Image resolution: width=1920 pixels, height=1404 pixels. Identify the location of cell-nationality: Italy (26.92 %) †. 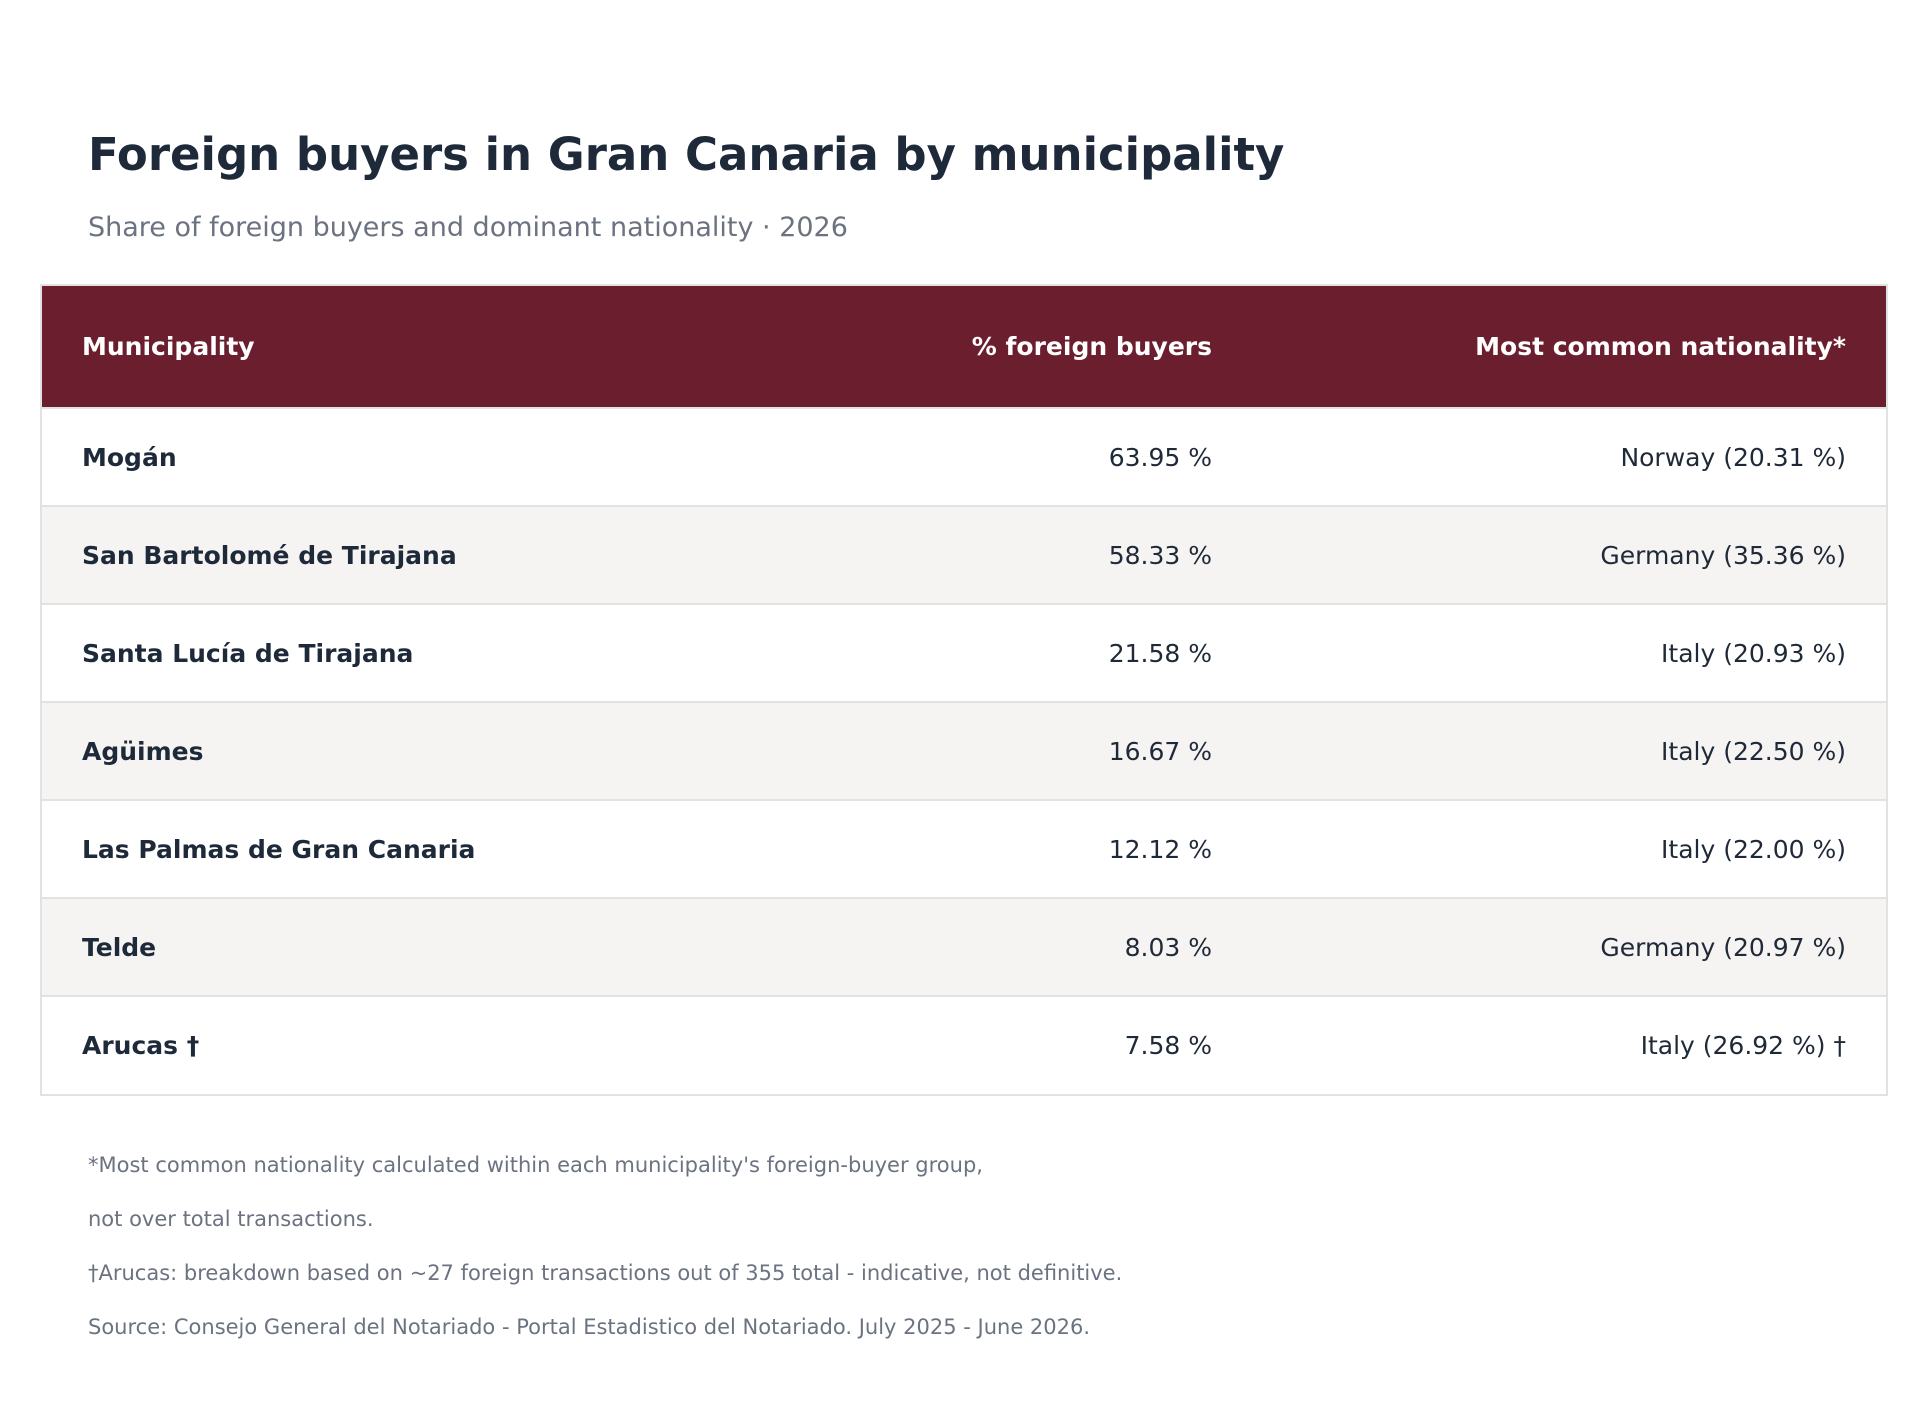
(1743, 1045).